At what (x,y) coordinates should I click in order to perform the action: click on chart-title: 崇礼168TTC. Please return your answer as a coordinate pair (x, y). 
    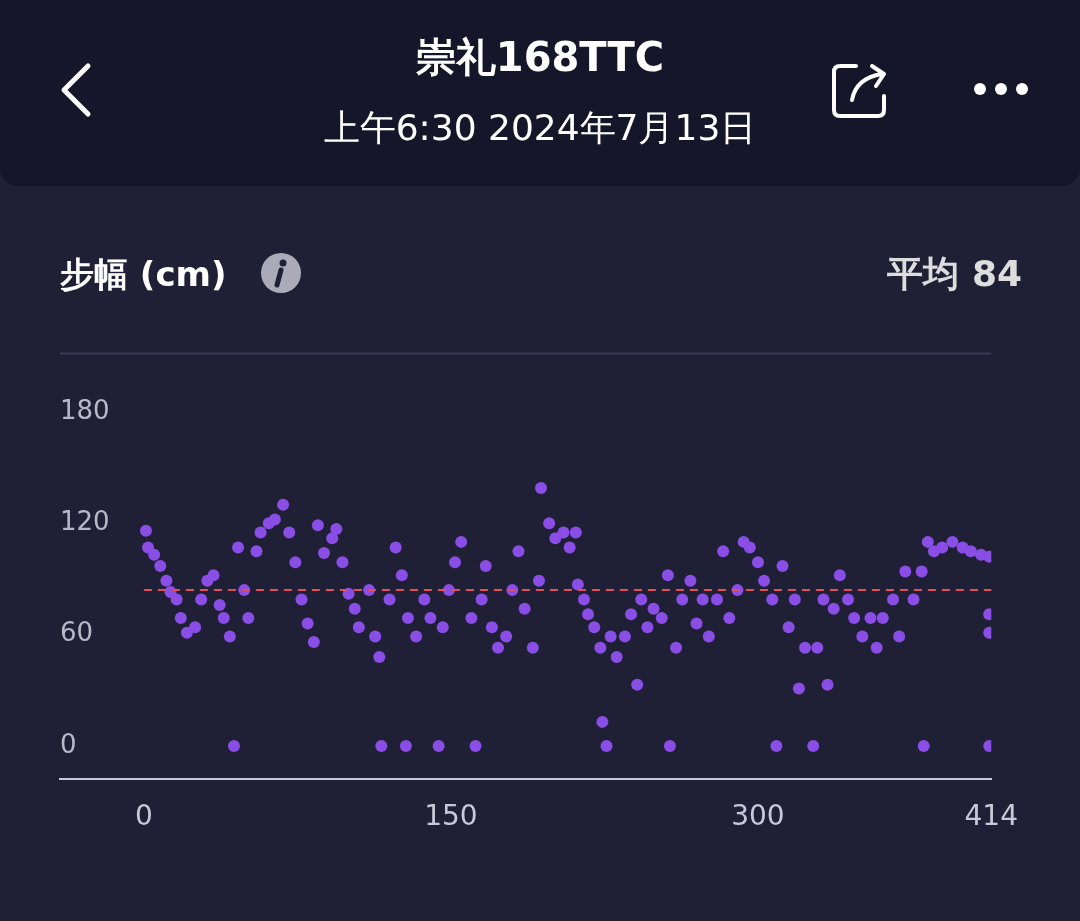
    Looking at the image, I should click on (540, 57).